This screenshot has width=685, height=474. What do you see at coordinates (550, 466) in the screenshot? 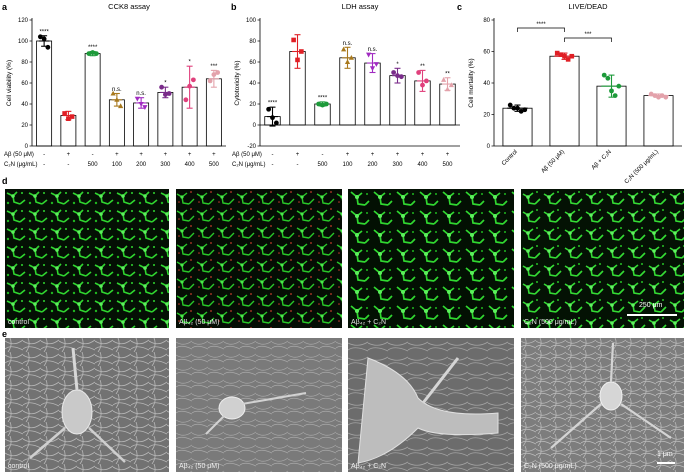
I see `e-label-c2n: C₂N (500 μg/mL)` at bounding box center [550, 466].